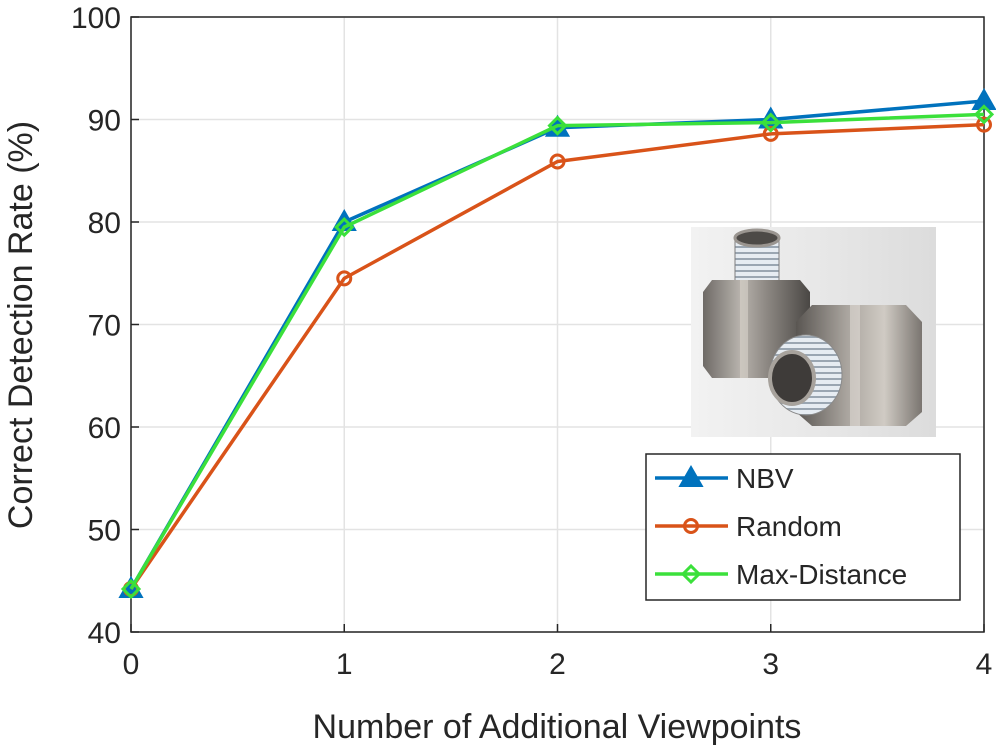 The image size is (996, 752). What do you see at coordinates (765, 478) in the screenshot?
I see `legend-label: NBV` at bounding box center [765, 478].